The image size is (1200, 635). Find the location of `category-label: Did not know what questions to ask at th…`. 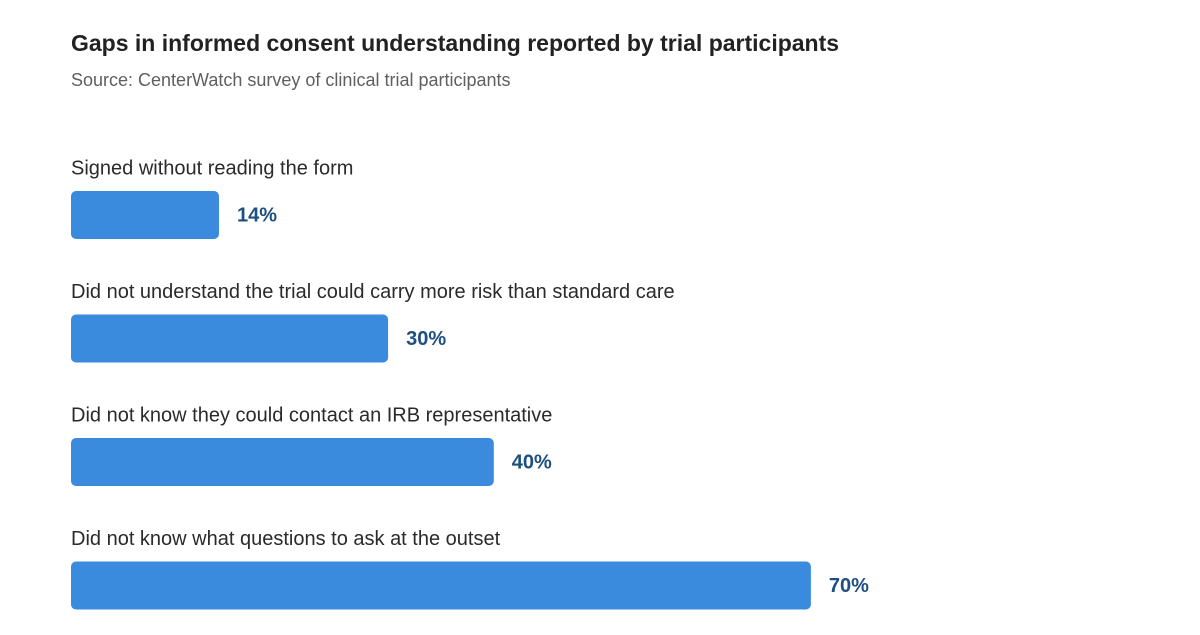

category-label: Did not know what questions to ask at th… is located at coordinates (286, 539).